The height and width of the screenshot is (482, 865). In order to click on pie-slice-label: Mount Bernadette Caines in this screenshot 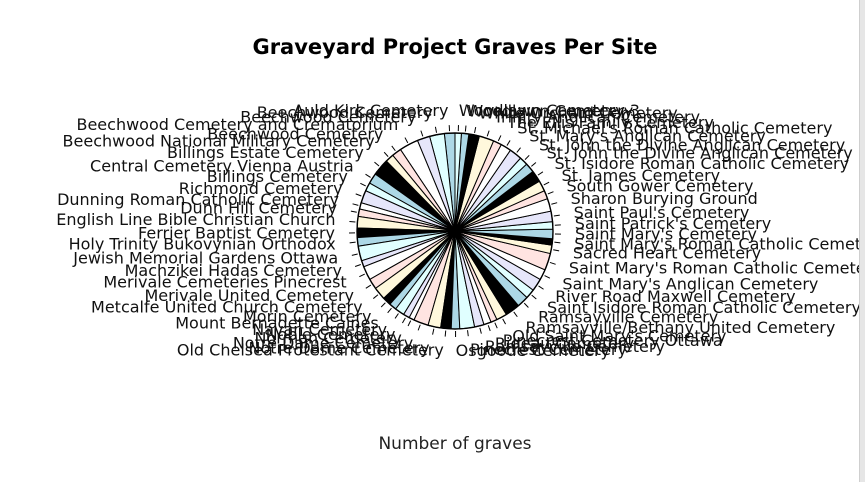, I will do `click(277, 323)`.